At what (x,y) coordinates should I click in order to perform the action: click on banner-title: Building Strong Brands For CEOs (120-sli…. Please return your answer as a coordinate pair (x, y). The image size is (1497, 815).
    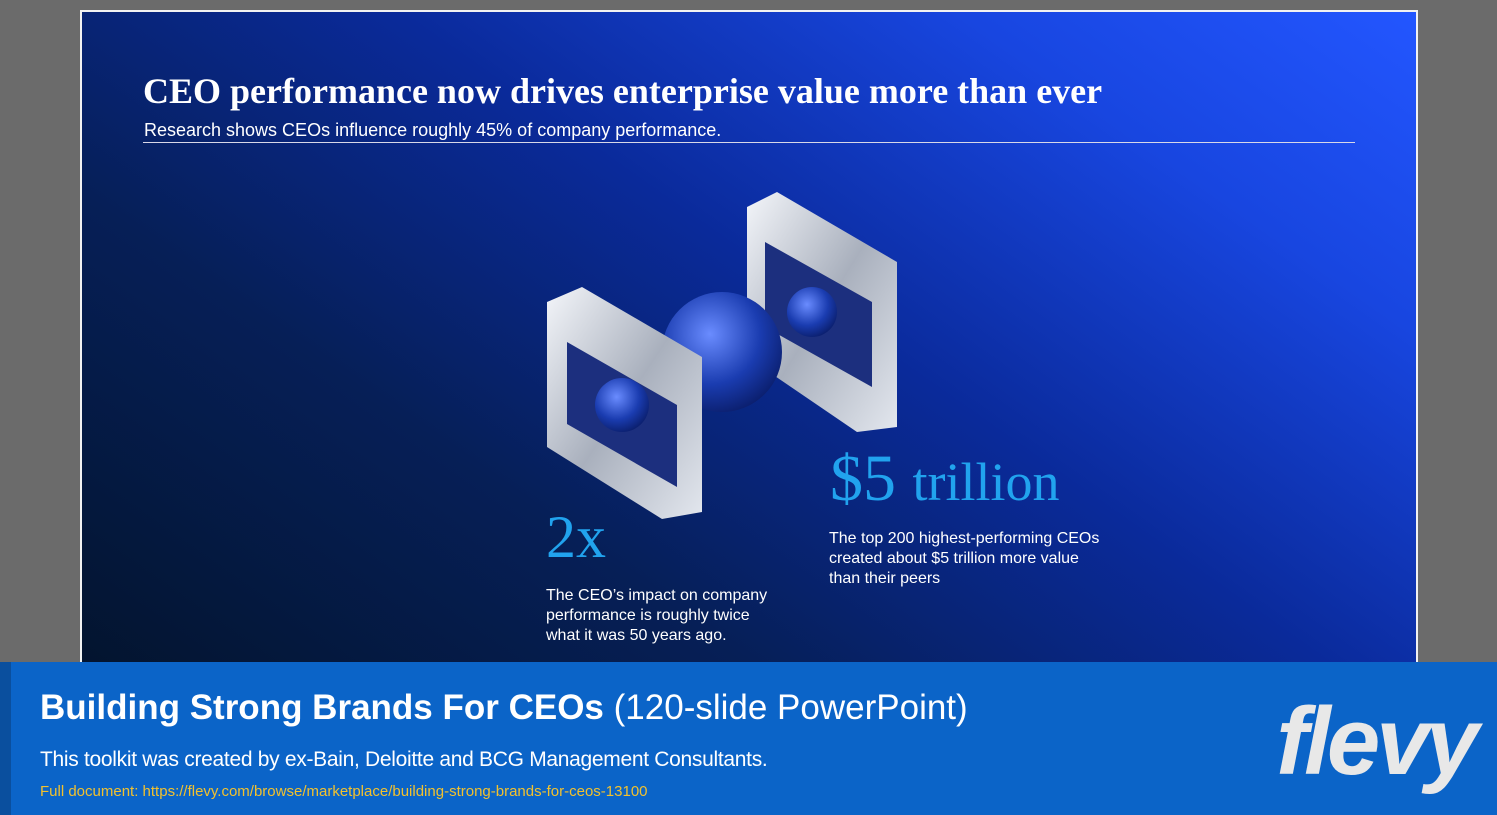
    Looking at the image, I should click on (504, 708).